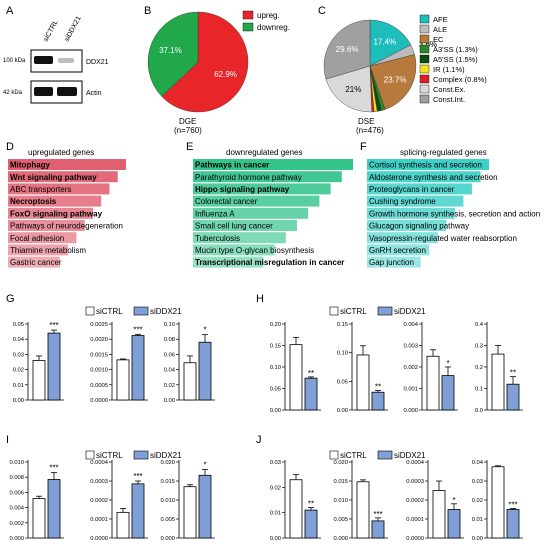 The height and width of the screenshot is (556, 550). What do you see at coordinates (415, 501) in the screenshot?
I see `y-tick-label: 0.0002` at bounding box center [415, 501].